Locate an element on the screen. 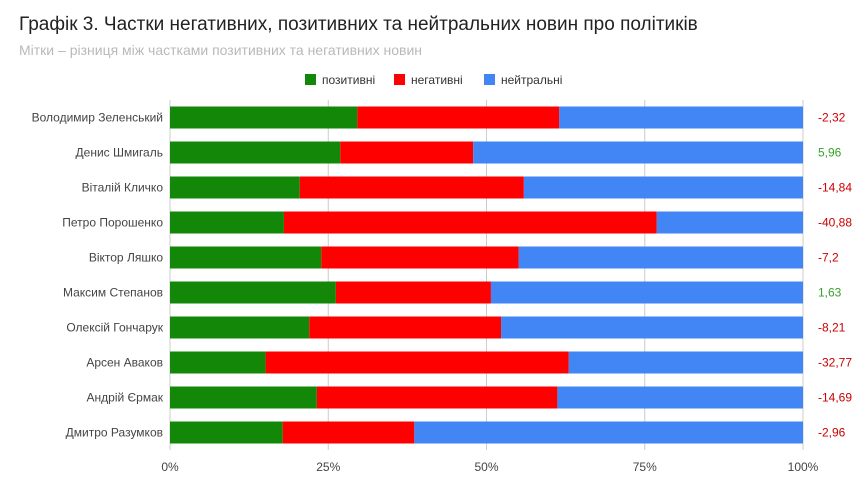 The width and height of the screenshot is (865, 492). data-label: -8,21 is located at coordinates (832, 328).